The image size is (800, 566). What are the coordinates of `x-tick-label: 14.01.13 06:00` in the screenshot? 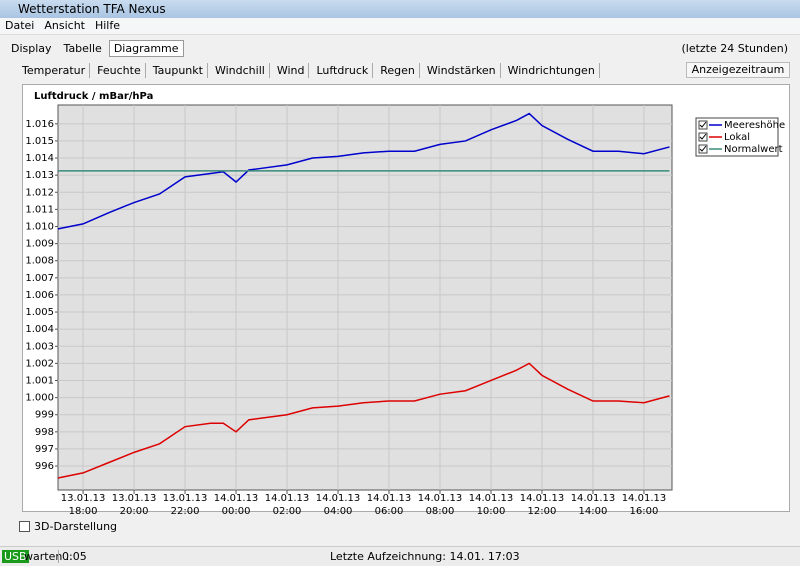 It's located at (389, 505).